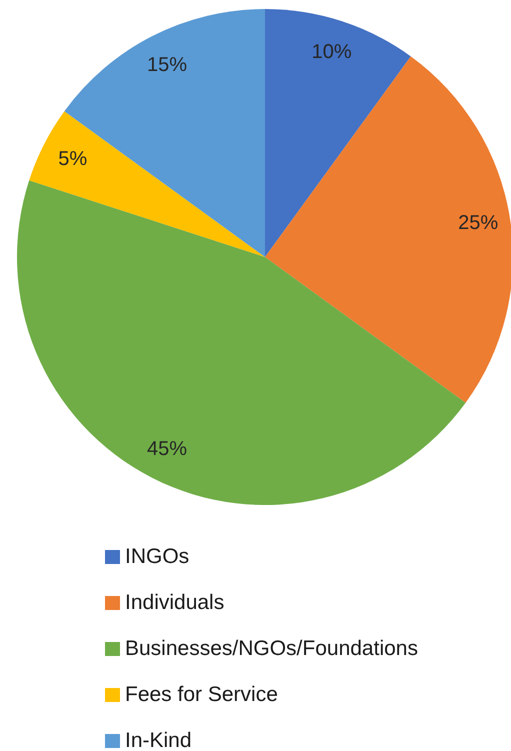  I want to click on data-label: 10%, so click(332, 51).